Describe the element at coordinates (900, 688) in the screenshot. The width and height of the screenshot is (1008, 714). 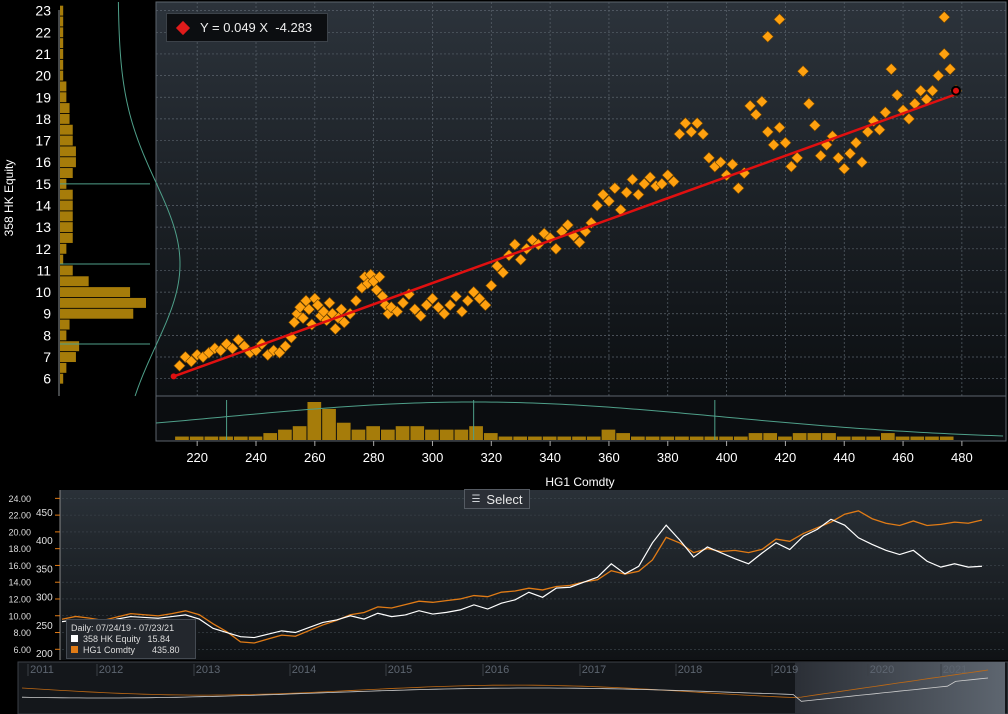
I see `navigator-selection` at that location.